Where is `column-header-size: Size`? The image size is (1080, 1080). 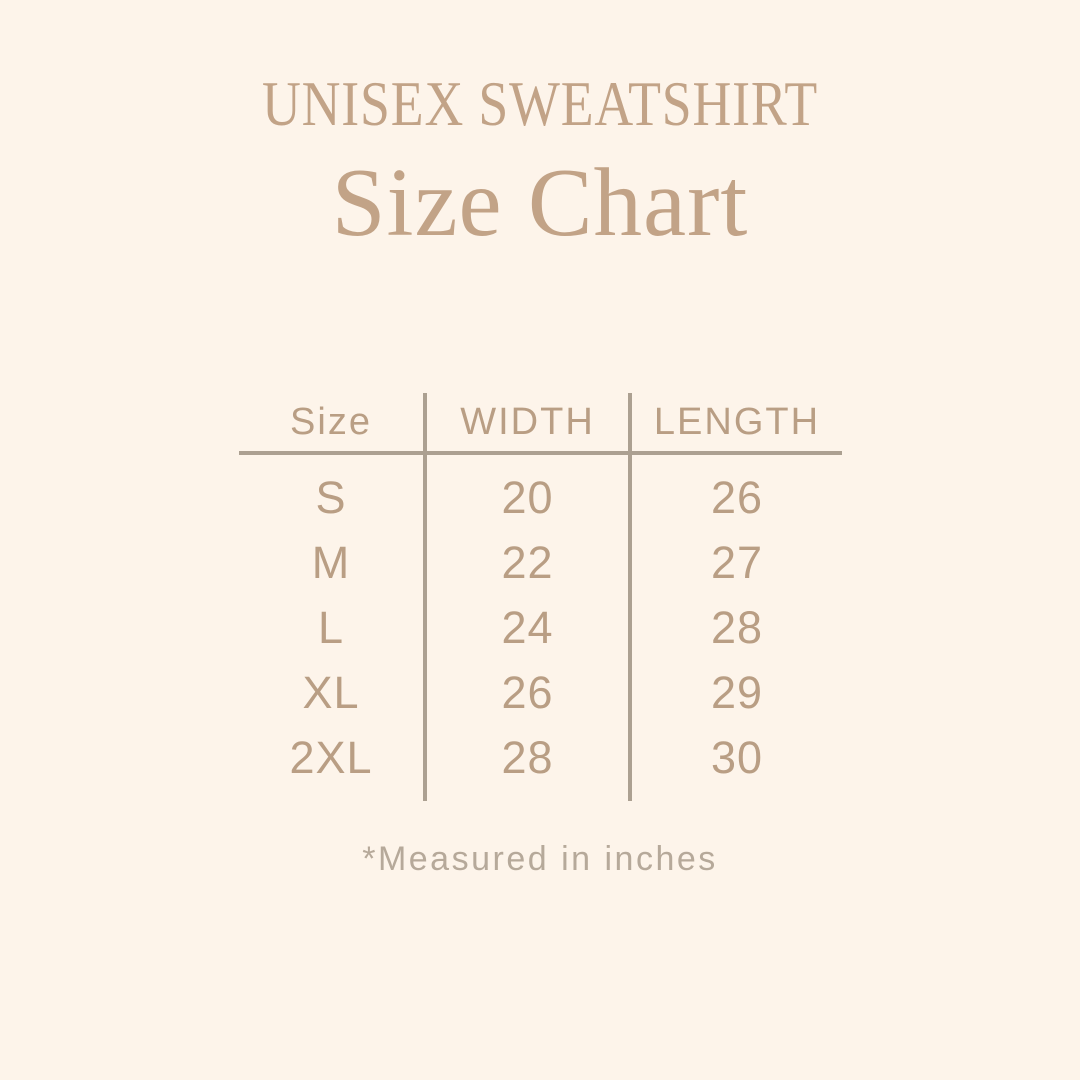 column-header-size: Size is located at coordinates (331, 424).